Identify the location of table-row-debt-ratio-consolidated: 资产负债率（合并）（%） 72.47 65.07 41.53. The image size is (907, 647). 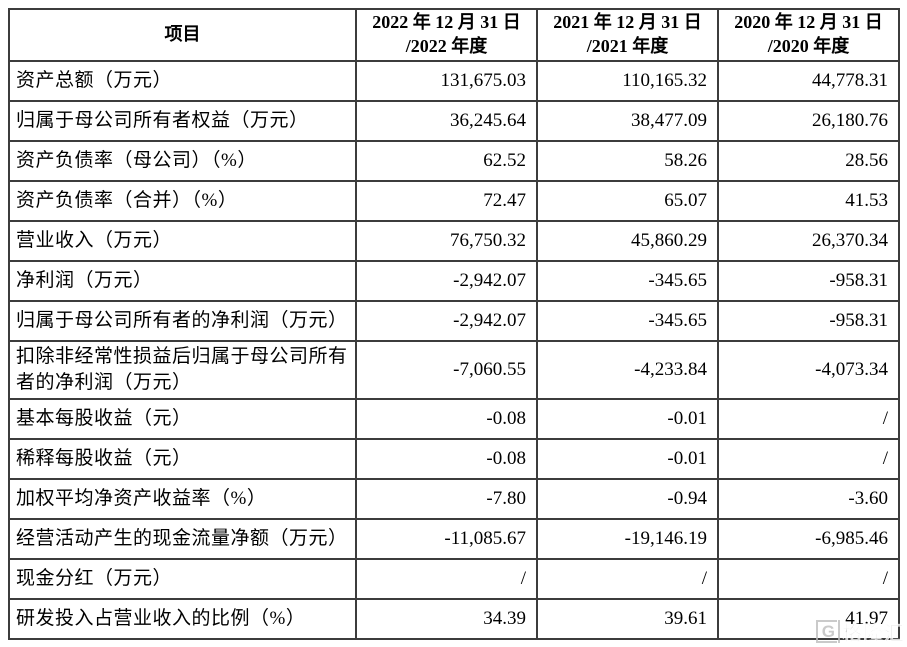
(454, 201).